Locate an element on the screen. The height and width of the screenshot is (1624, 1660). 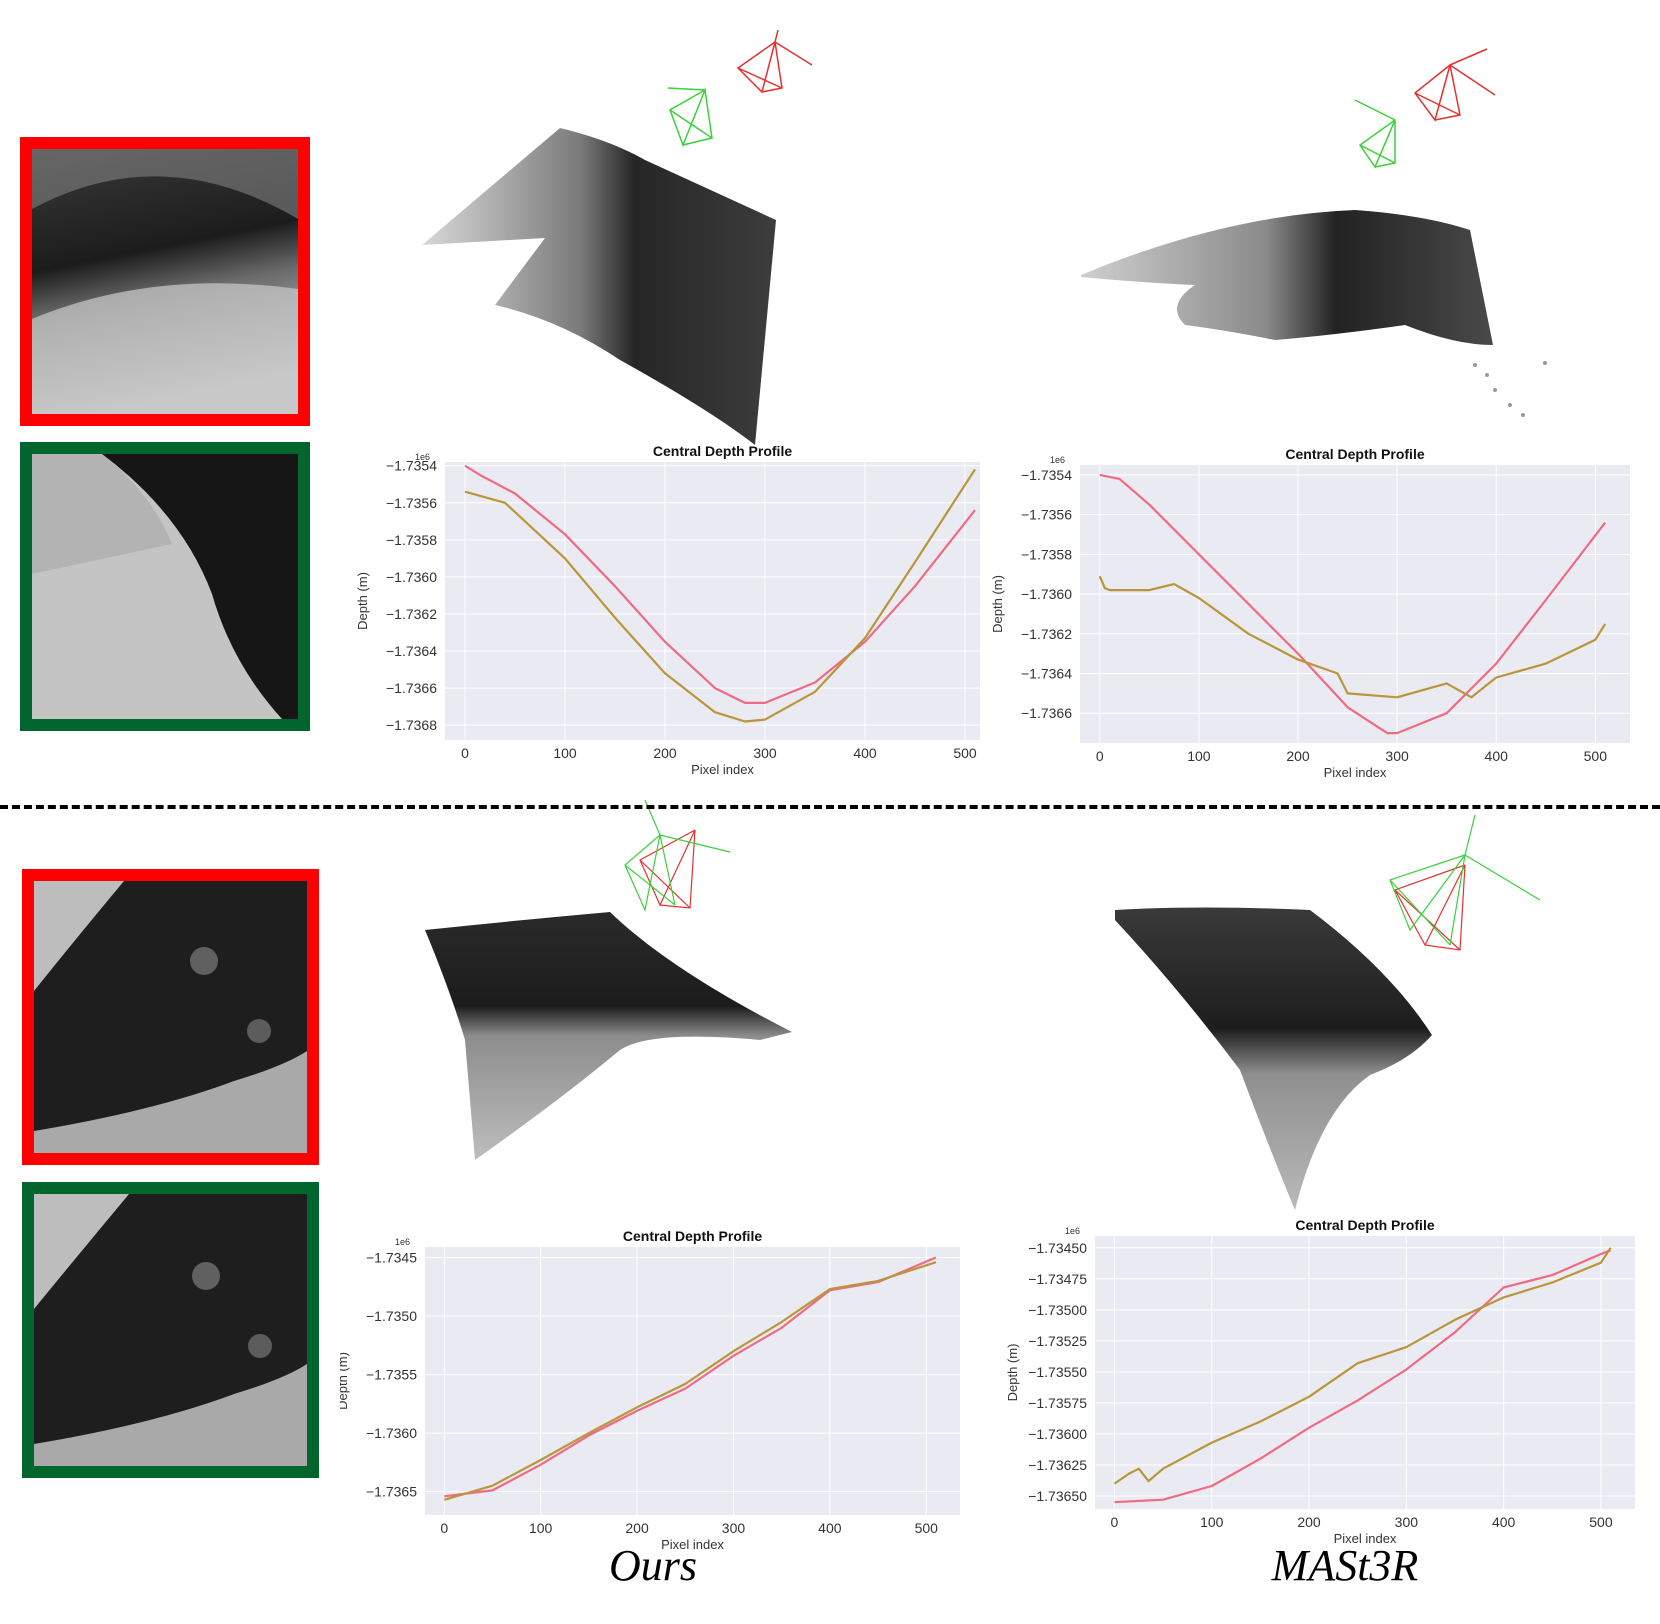
input-image-green-bottom is located at coordinates (170, 1330).